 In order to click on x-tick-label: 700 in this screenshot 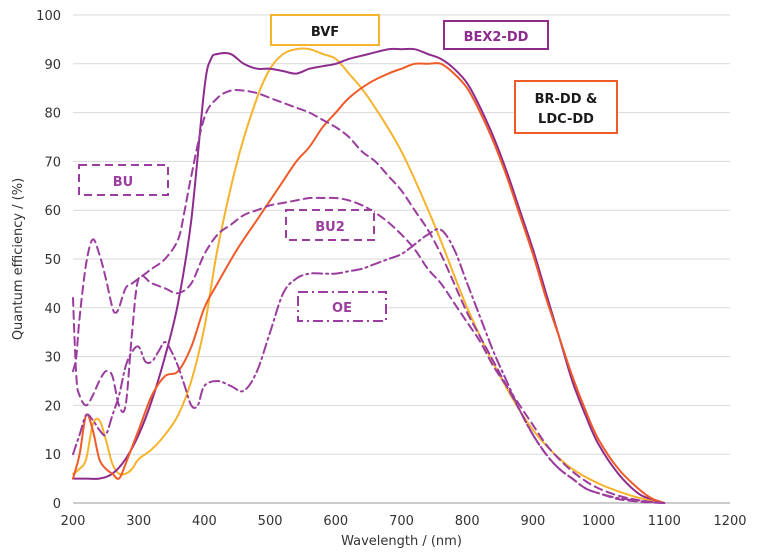, I will do `click(401, 521)`.